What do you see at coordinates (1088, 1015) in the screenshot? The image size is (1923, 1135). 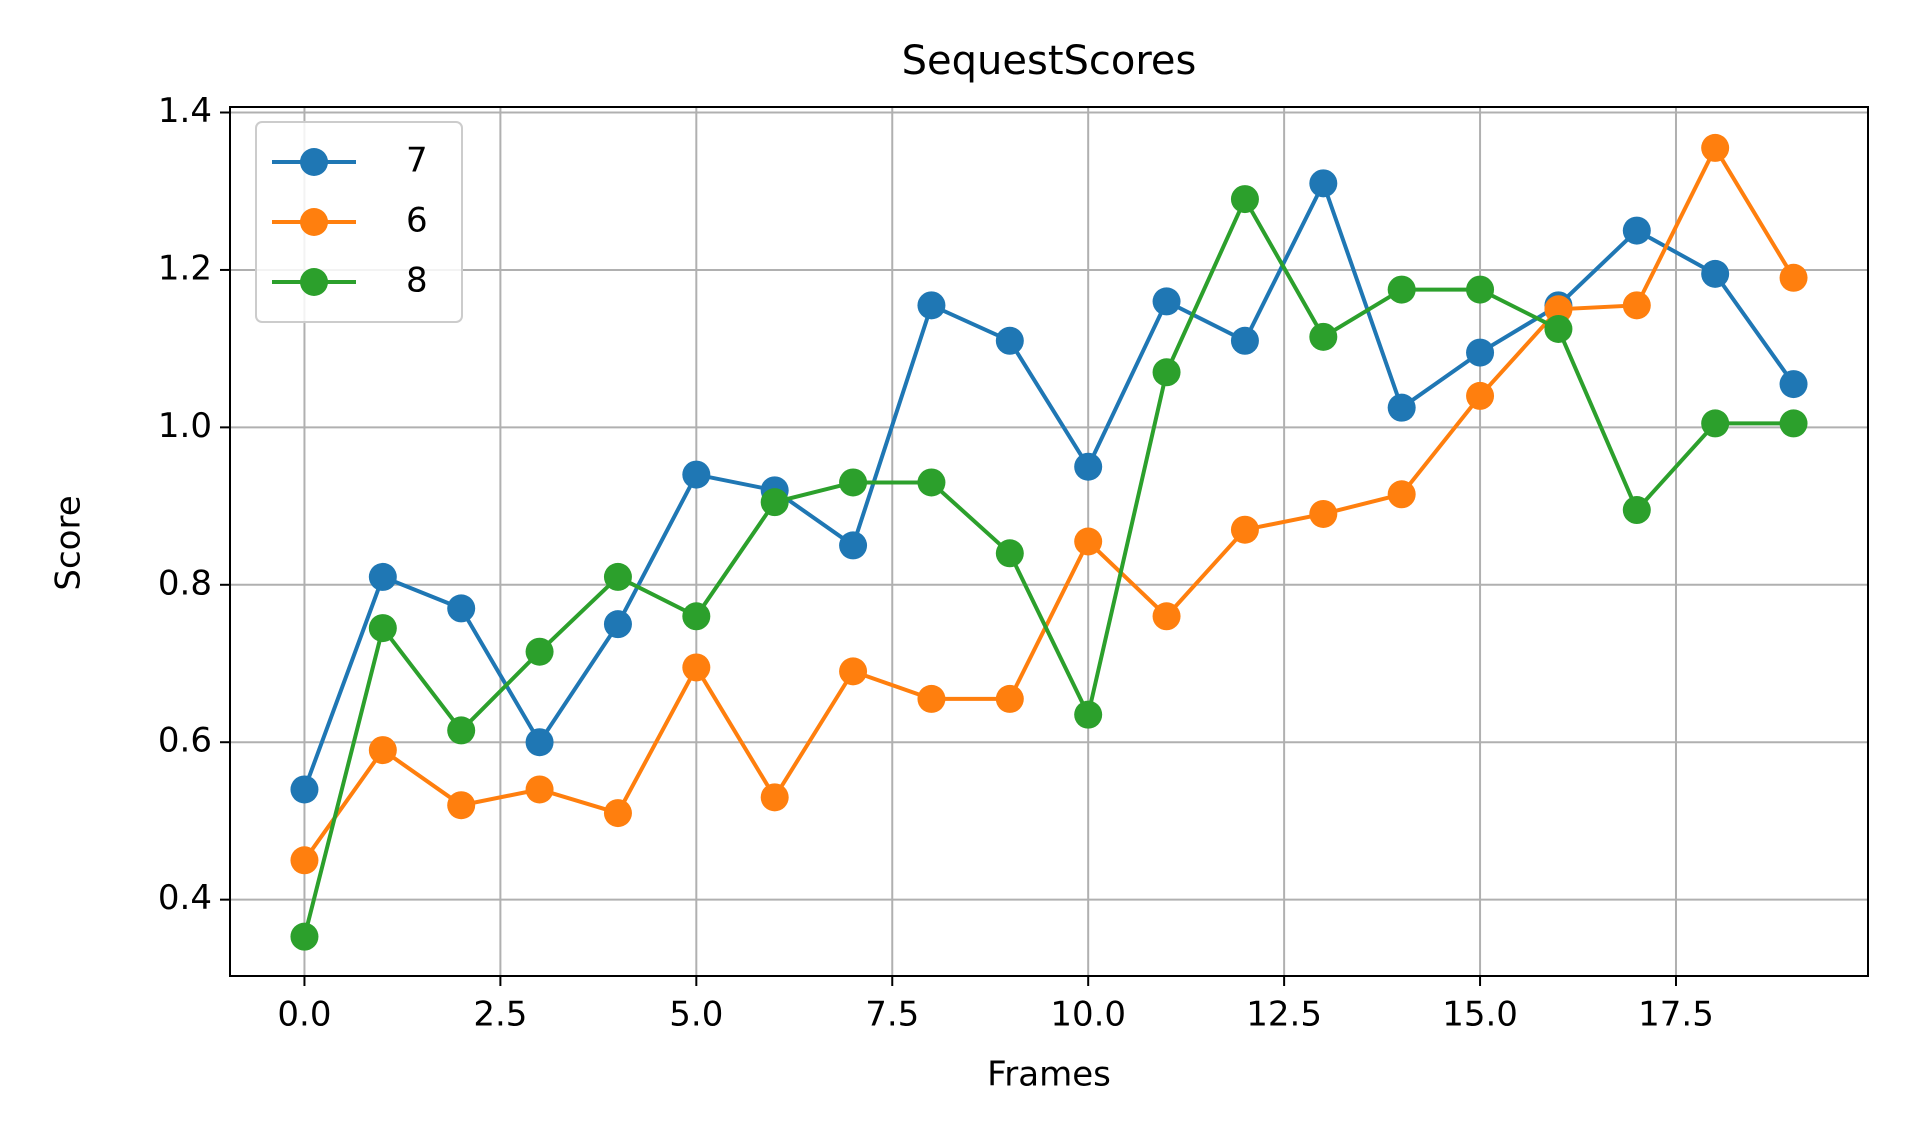 I see `x-tick-label: 10.0` at bounding box center [1088, 1015].